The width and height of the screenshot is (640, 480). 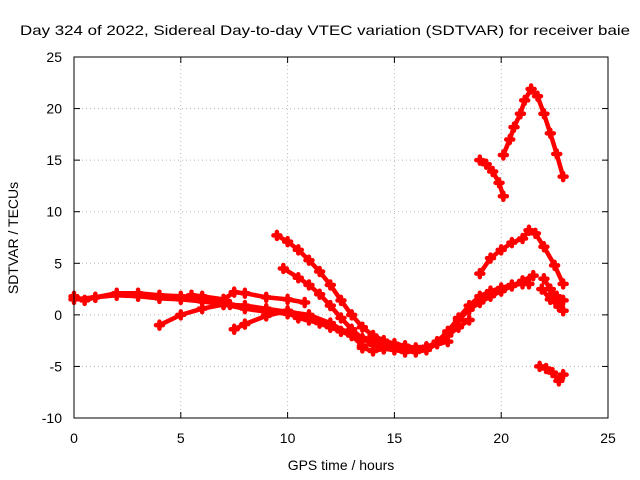 I want to click on x-tick-label: 25, so click(x=608, y=438).